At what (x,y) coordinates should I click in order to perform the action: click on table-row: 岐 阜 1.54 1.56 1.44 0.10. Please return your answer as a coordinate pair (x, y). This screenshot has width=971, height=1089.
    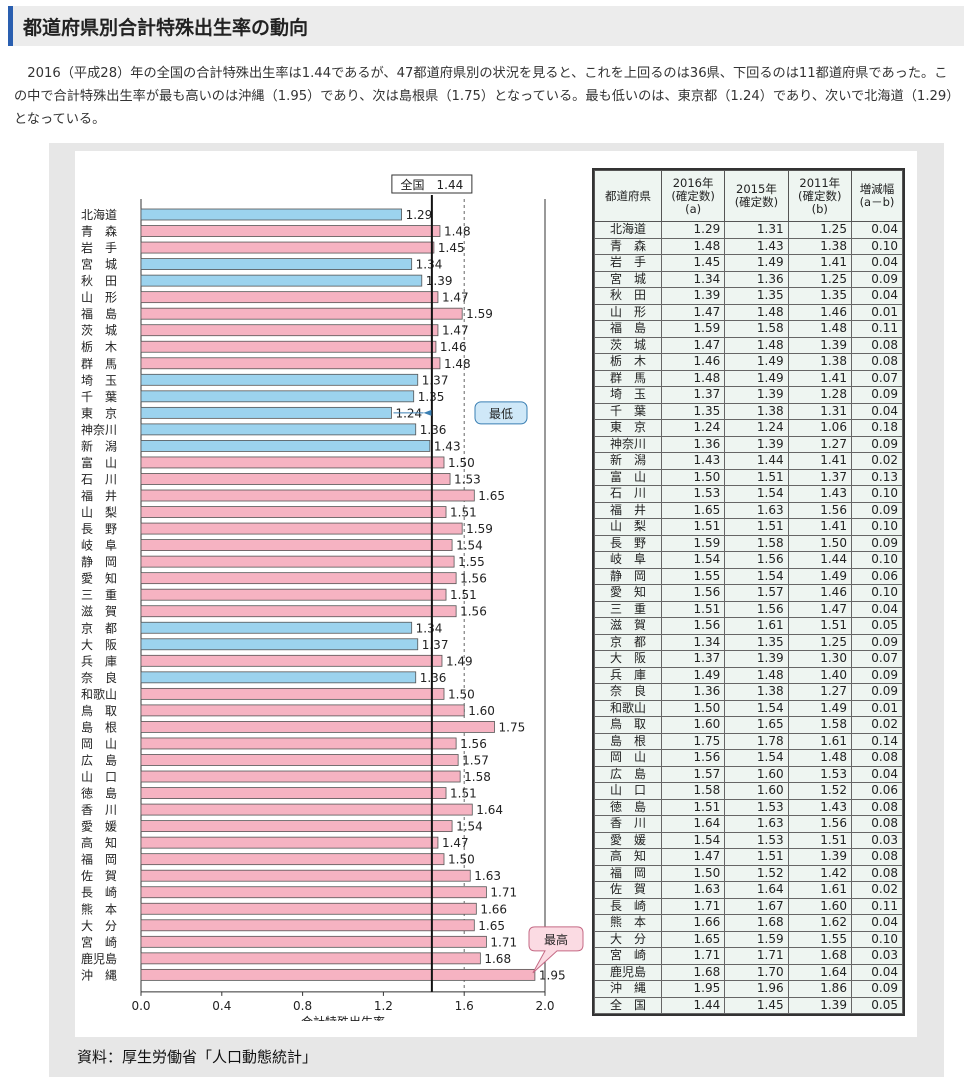
    Looking at the image, I should click on (749, 560).